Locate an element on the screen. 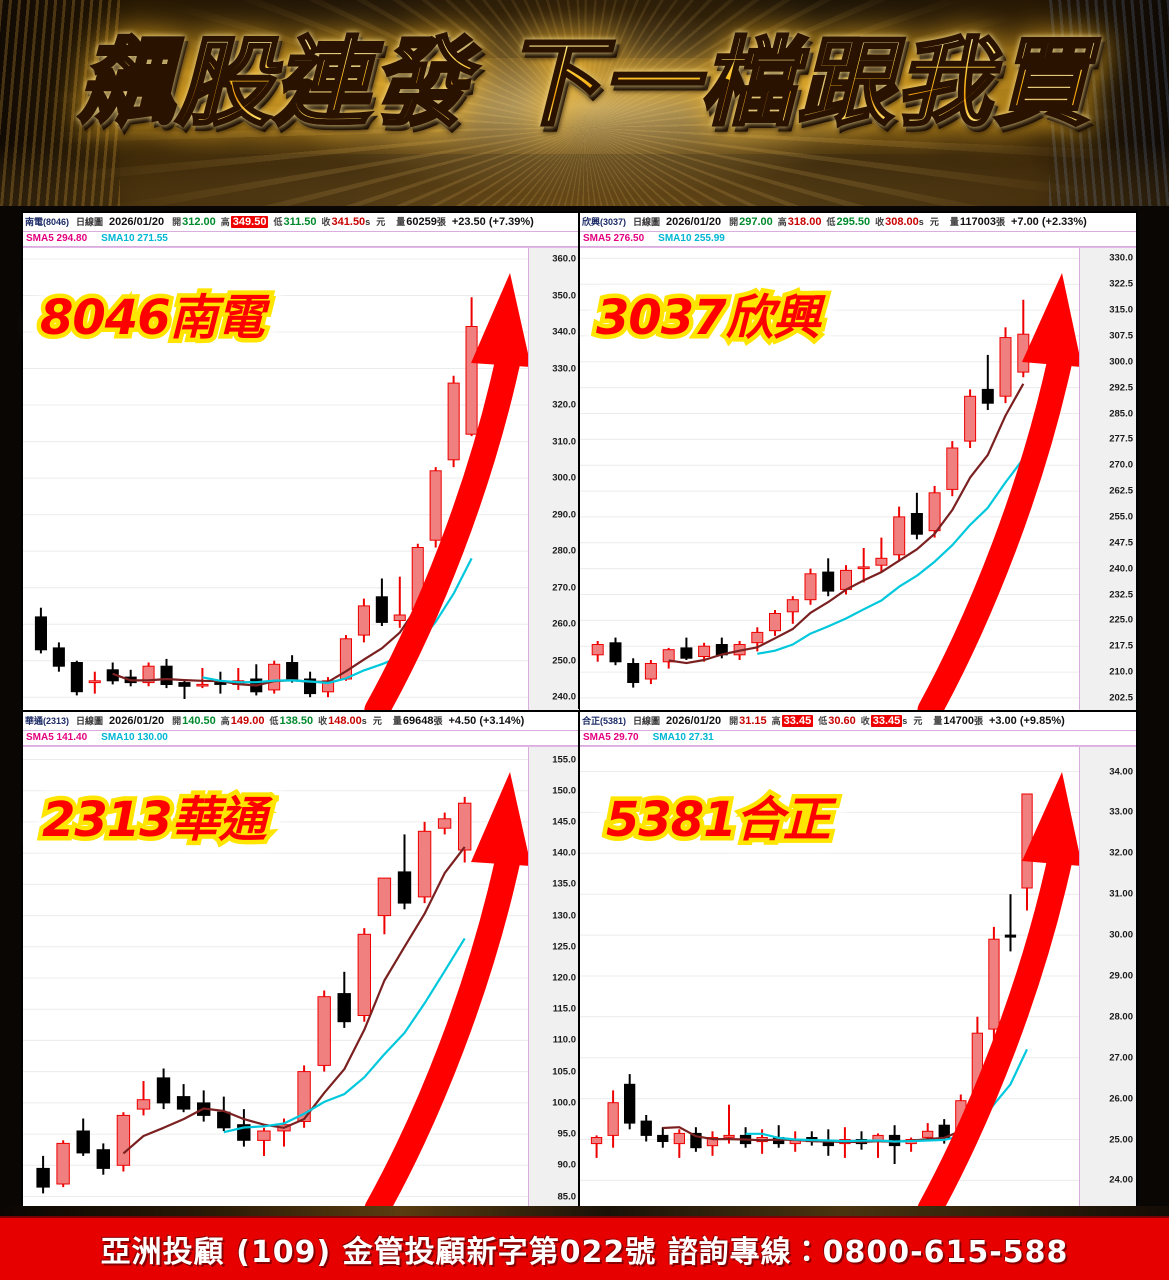 Image resolution: width=1169 pixels, height=1280 pixels. quote-close-value: 308.00 is located at coordinates (902, 222).